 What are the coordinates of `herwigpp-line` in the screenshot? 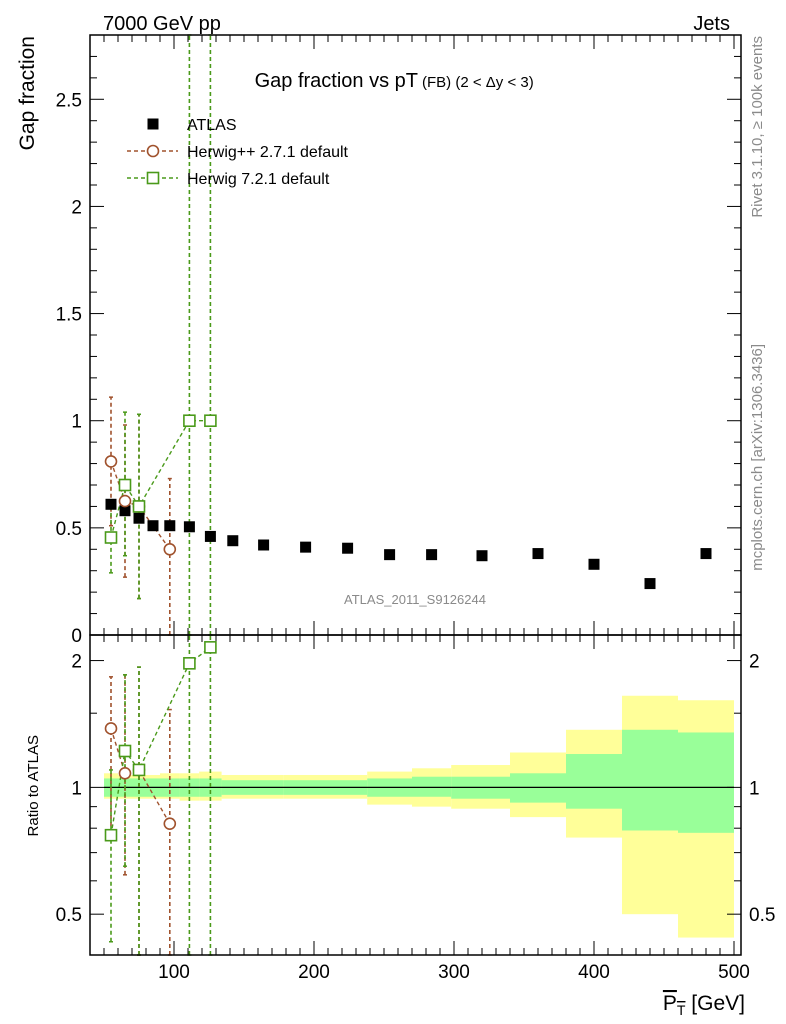 It's located at (140, 505).